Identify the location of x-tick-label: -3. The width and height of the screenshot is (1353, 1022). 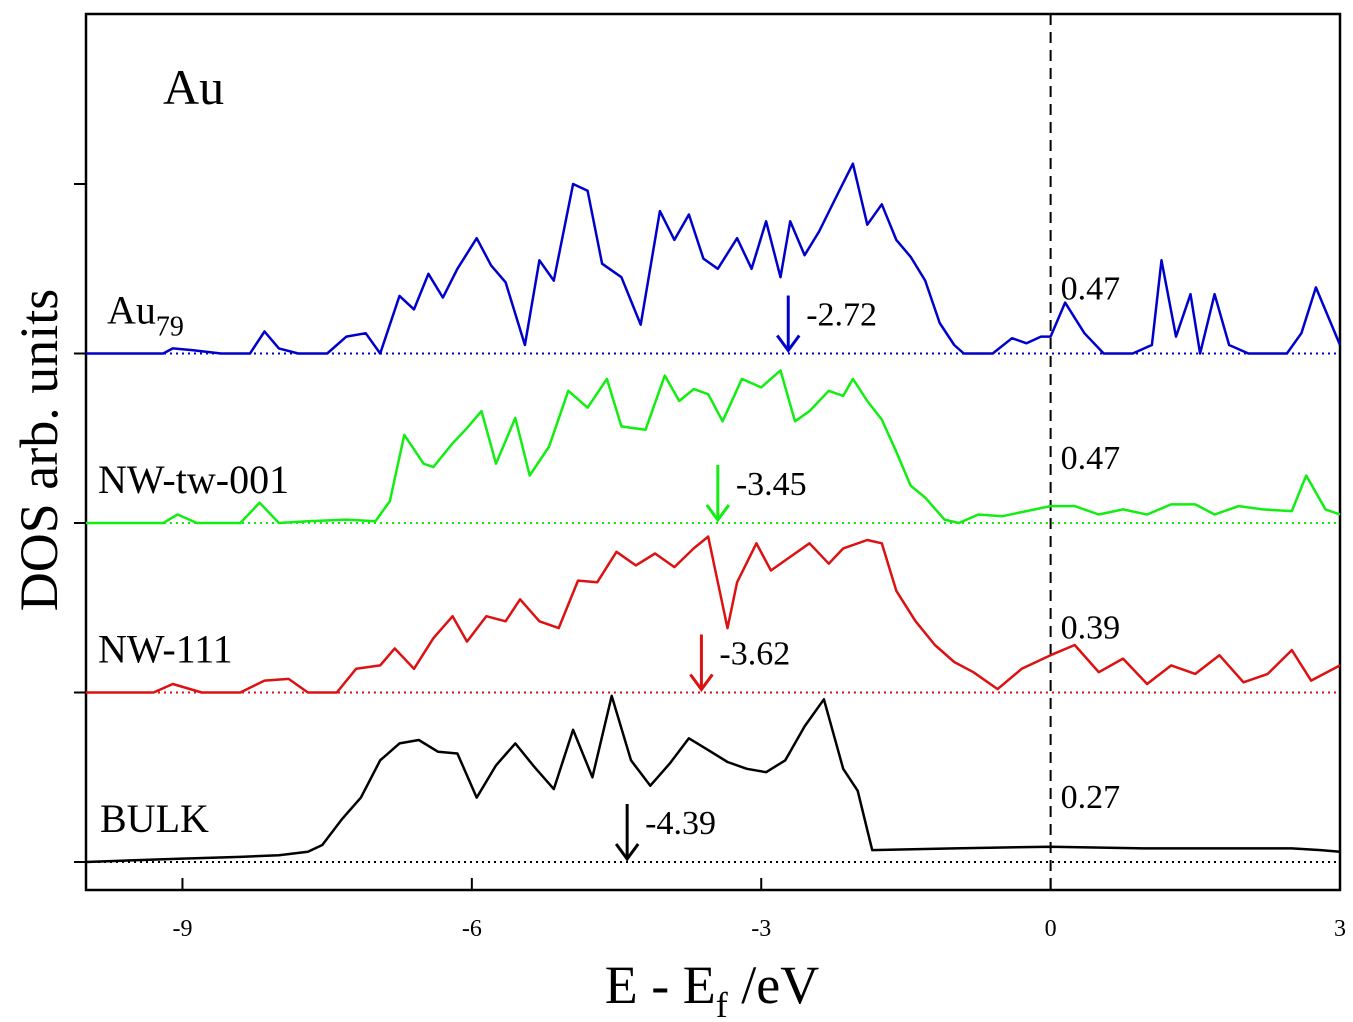
(761, 929).